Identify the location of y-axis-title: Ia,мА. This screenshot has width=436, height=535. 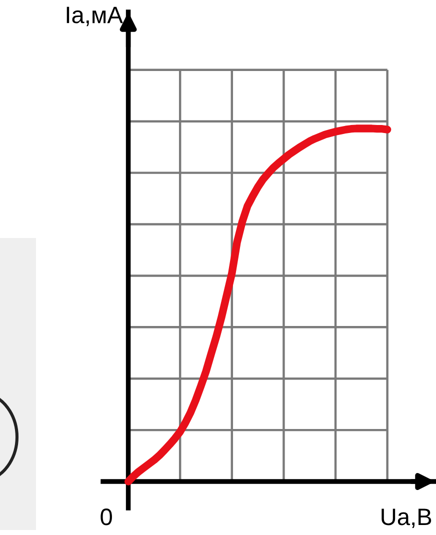
(94, 16).